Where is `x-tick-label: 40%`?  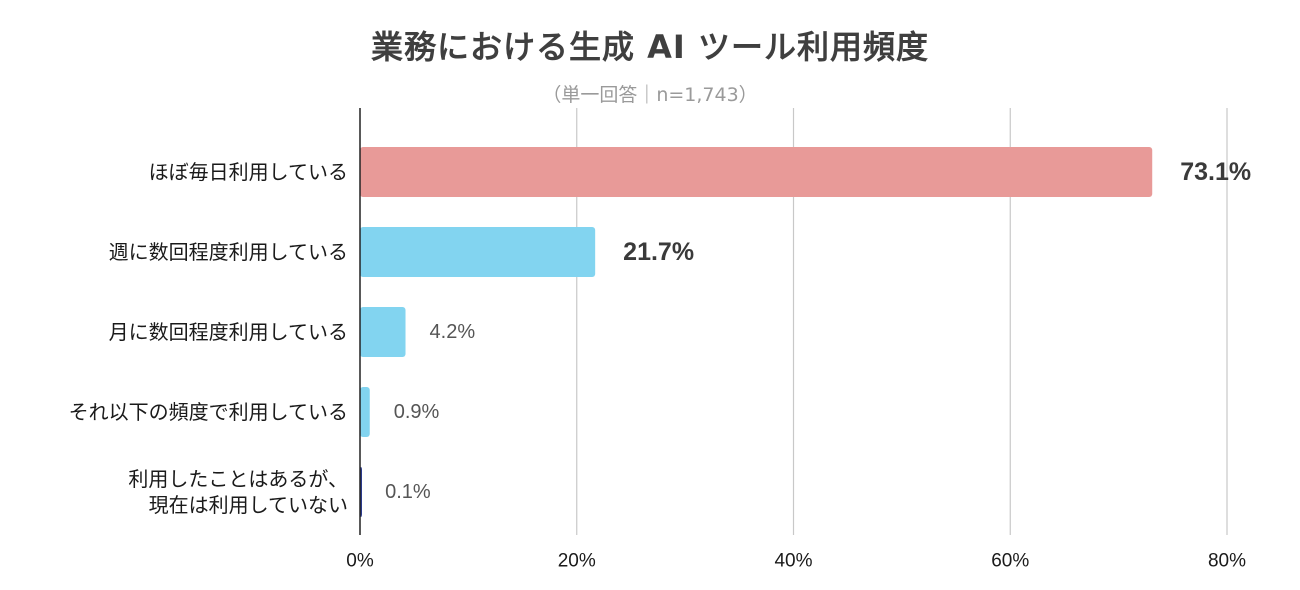 x-tick-label: 40% is located at coordinates (793, 561).